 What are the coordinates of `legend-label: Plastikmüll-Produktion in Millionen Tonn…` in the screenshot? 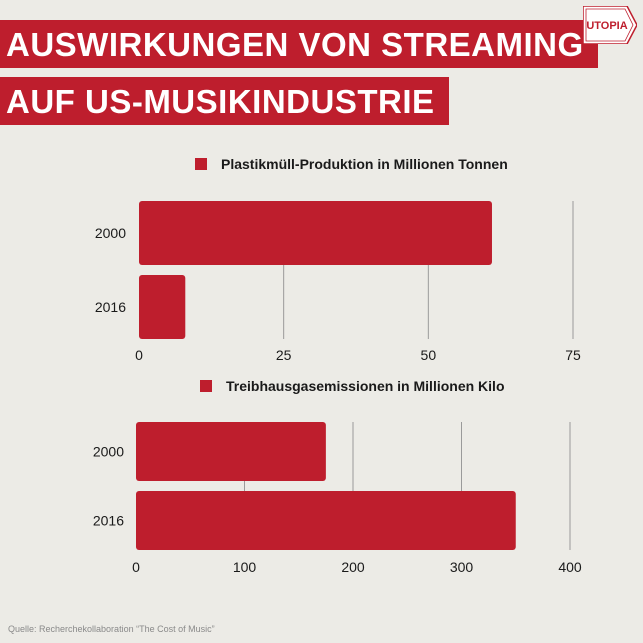 It's located at (364, 164).